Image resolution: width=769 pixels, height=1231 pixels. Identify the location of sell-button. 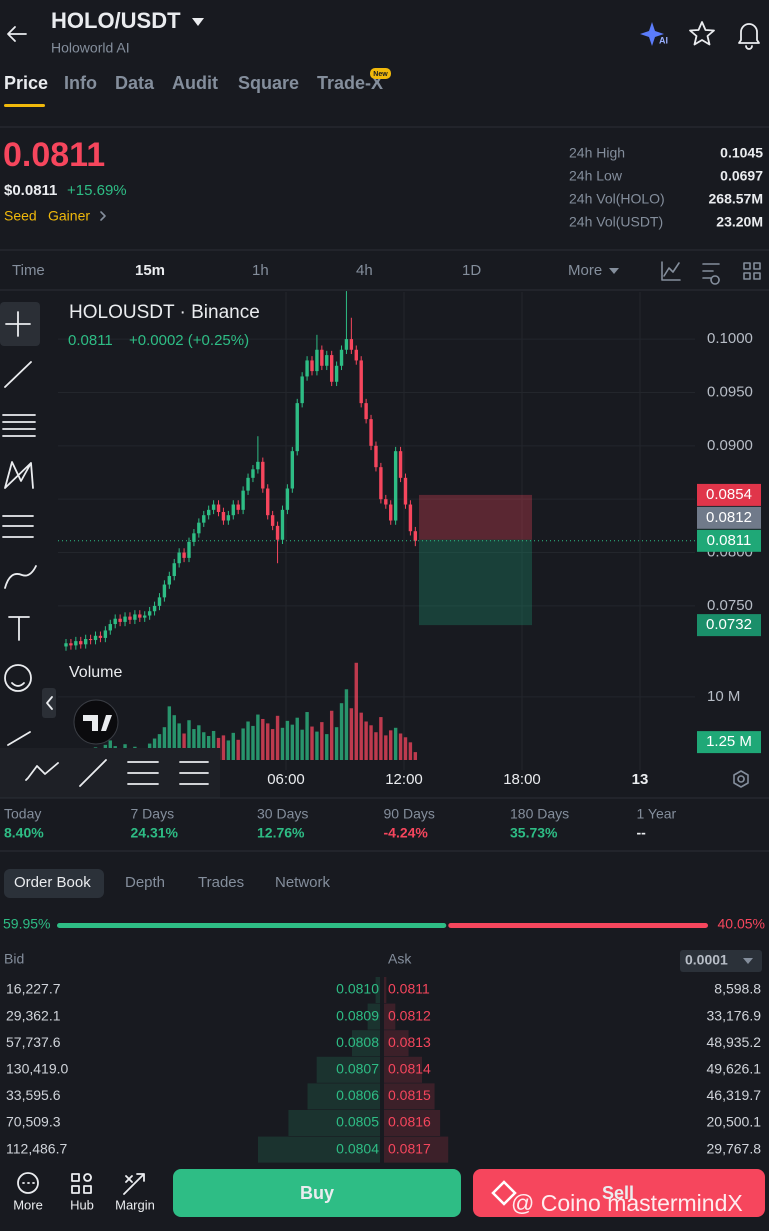
(619, 1193).